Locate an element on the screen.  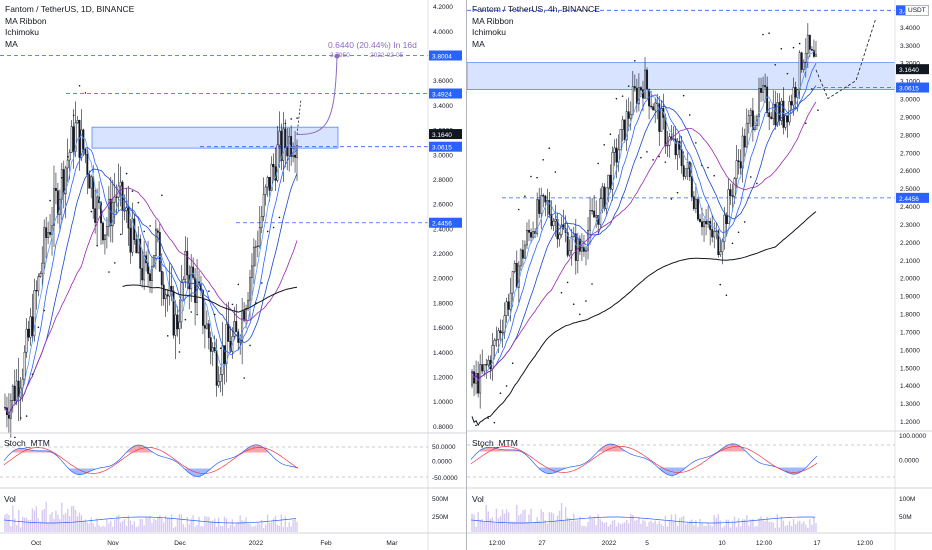
symbol-title-4h: Fantom / TetherUS, 4h, BINANCE is located at coordinates (536, 9).